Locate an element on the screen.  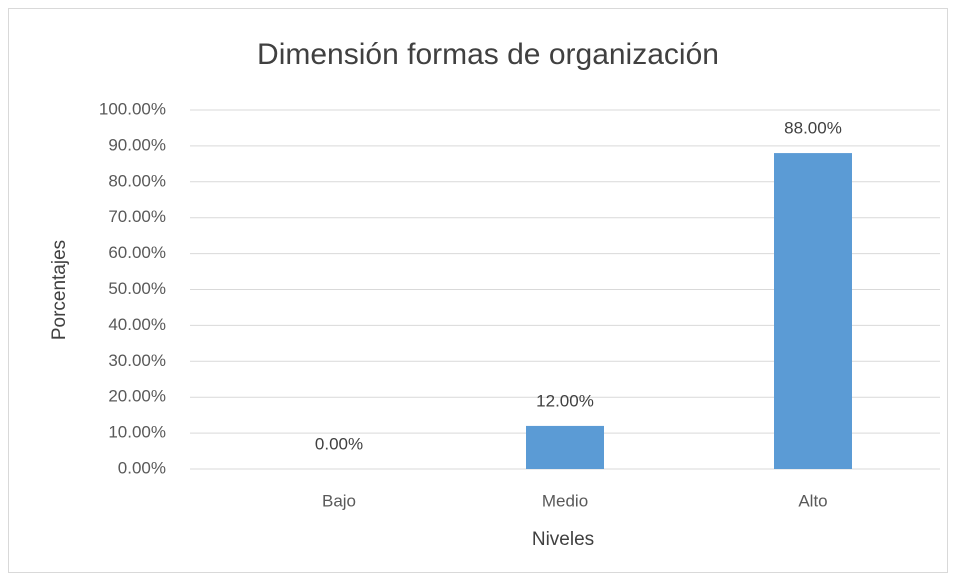
y-axis-title: Porcentajes is located at coordinates (59, 290).